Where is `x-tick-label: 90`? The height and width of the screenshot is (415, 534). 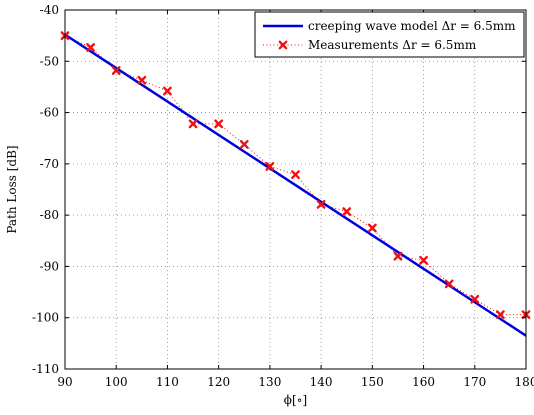 x-tick-label: 90 is located at coordinates (64, 382).